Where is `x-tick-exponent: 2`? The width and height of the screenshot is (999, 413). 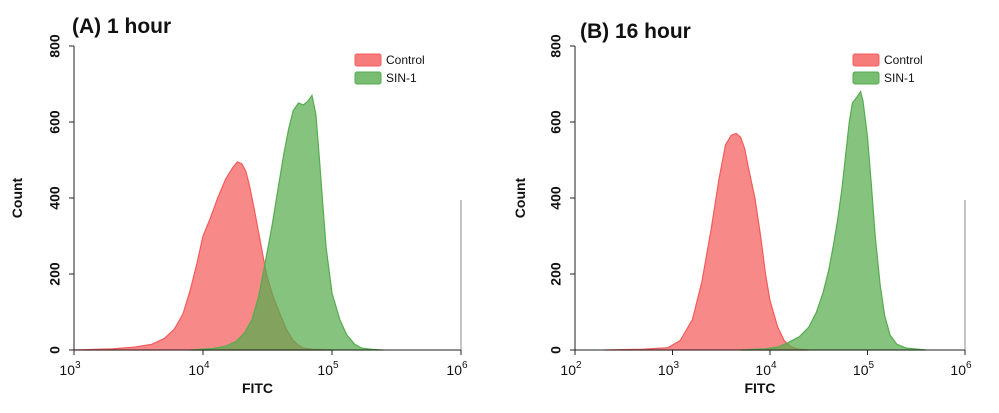
x-tick-exponent: 2 is located at coordinates (579, 365).